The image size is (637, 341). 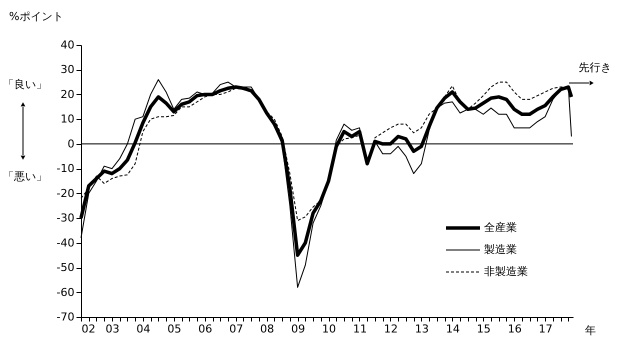 What do you see at coordinates (25, 176) in the screenshot?
I see `text: 「悪い」` at bounding box center [25, 176].